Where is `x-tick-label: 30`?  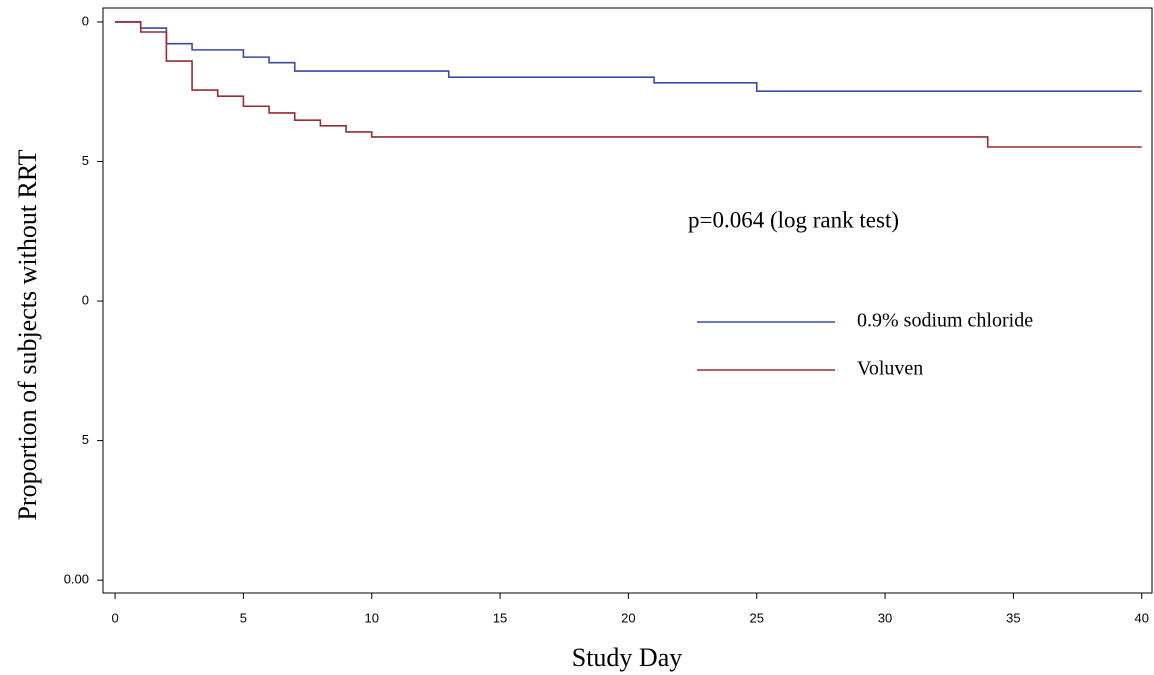
x-tick-label: 30 is located at coordinates (885, 617).